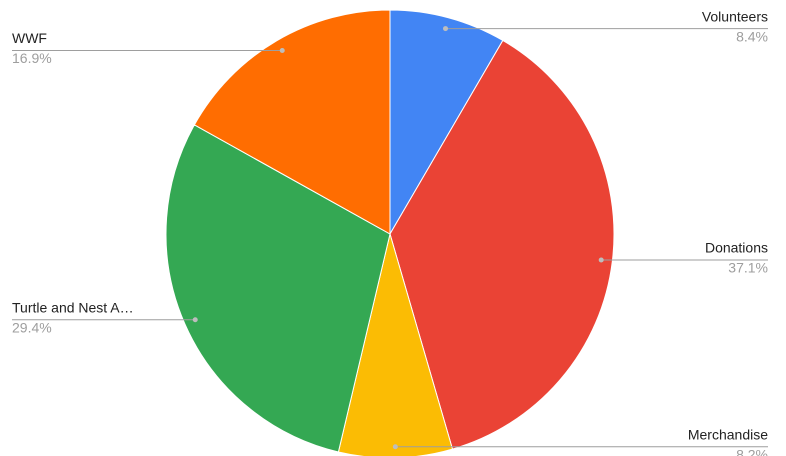 The width and height of the screenshot is (786, 456). What do you see at coordinates (29, 38) in the screenshot?
I see `slice-label: WWF` at bounding box center [29, 38].